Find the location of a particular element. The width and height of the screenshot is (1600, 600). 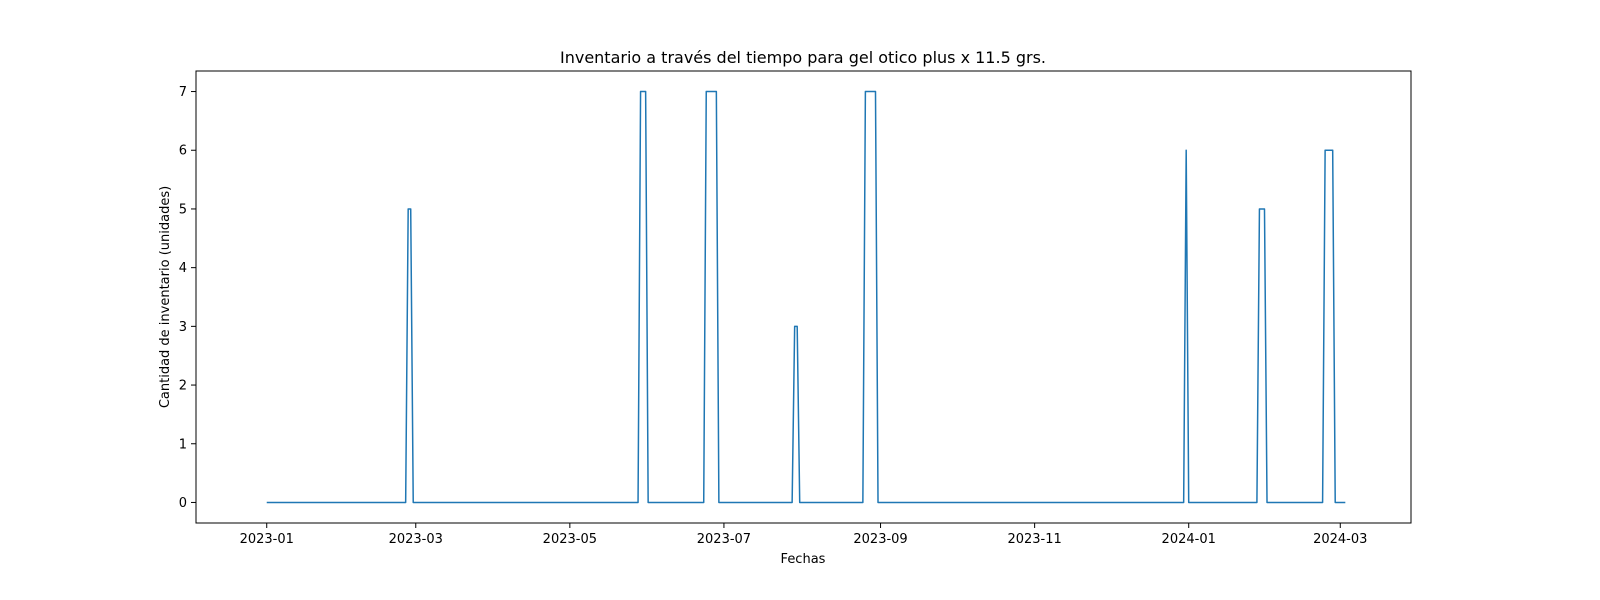

x-tick-label: 2023-05 is located at coordinates (570, 539).